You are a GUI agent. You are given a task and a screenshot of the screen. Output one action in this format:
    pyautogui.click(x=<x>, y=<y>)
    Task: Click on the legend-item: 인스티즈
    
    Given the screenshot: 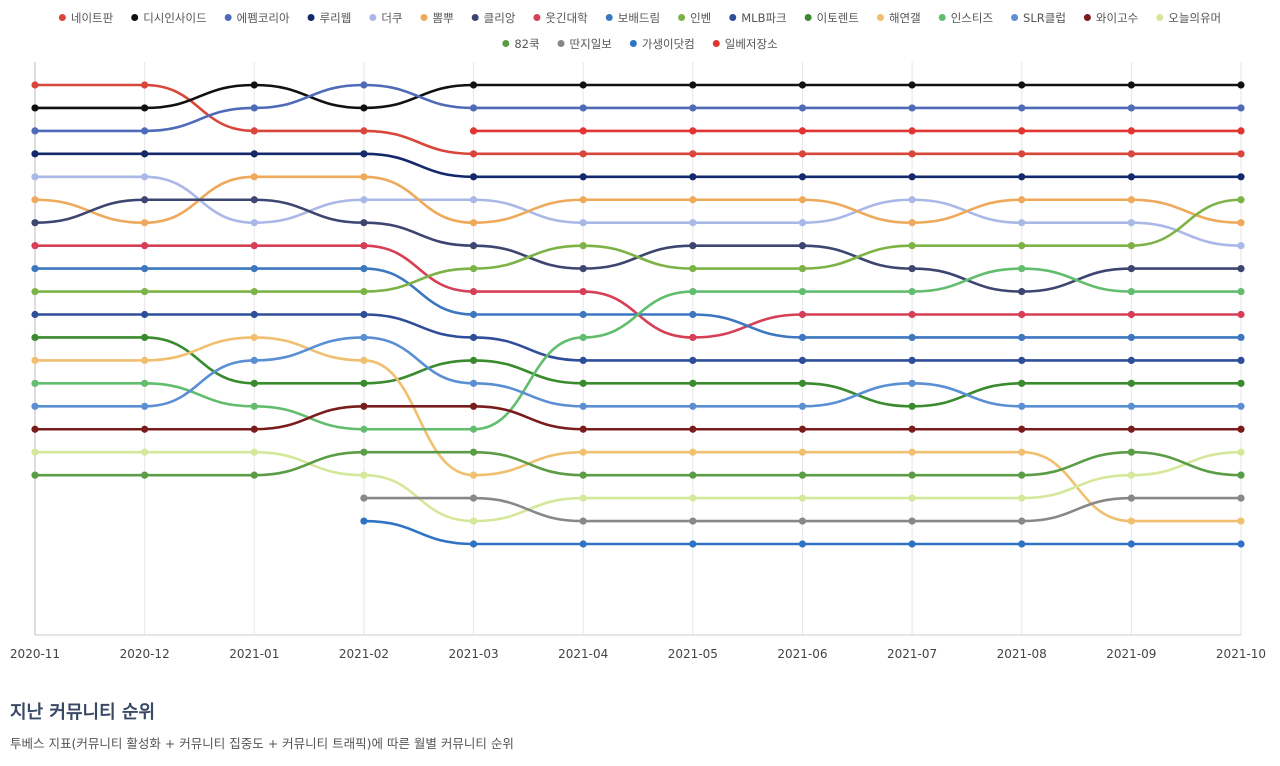 What is the action you would take?
    pyautogui.click(x=965, y=18)
    